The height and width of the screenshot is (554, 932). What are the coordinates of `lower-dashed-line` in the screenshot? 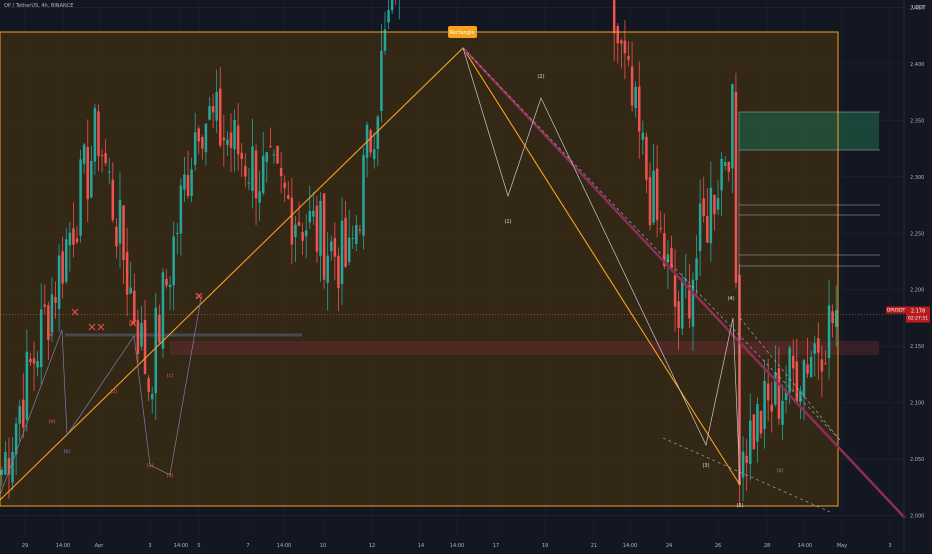 It's located at (746, 475).